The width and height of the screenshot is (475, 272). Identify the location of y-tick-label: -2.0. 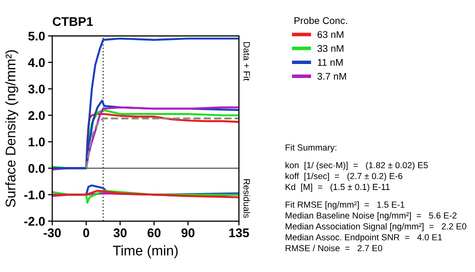
(34, 221).